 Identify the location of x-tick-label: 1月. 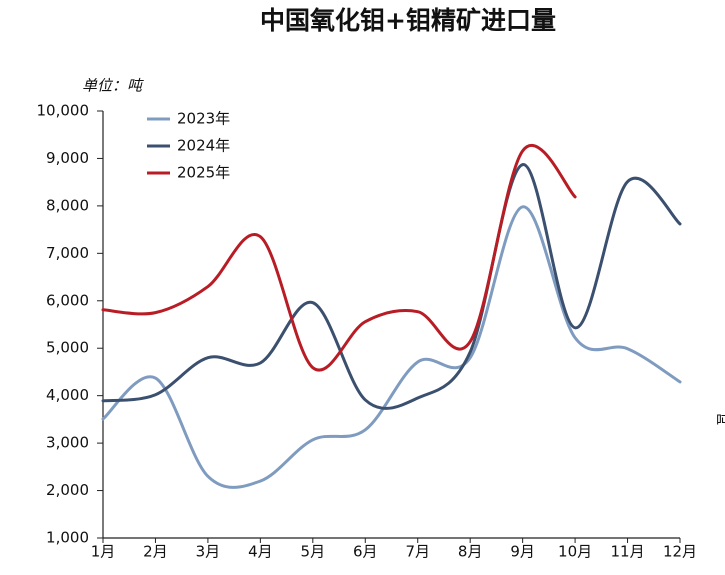
(103, 552).